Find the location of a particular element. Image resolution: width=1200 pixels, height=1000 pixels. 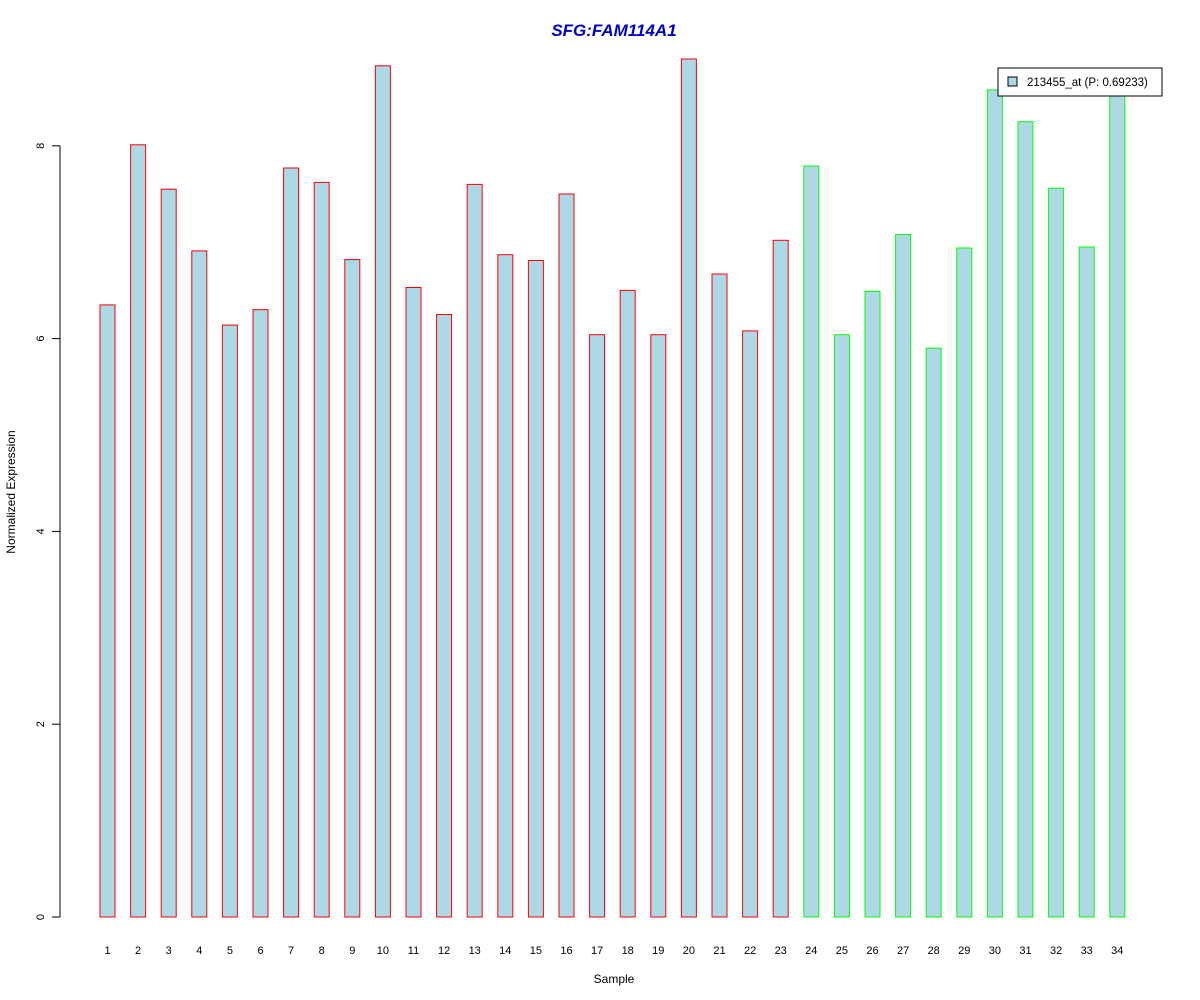

x-tick-label: 22 is located at coordinates (750, 951).